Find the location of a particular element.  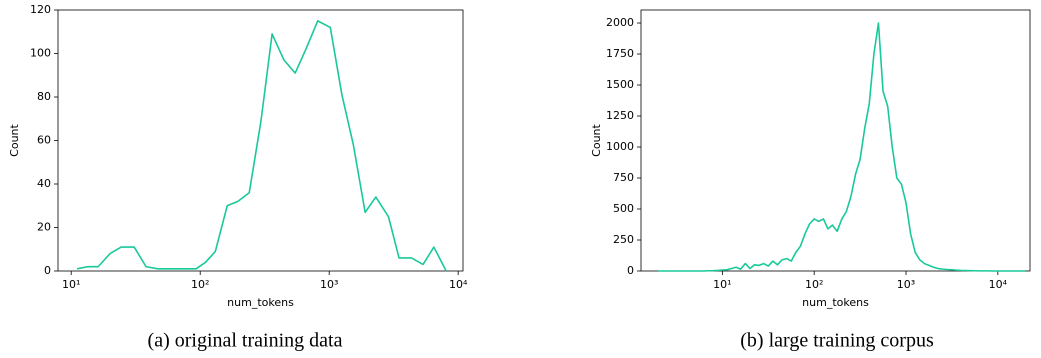

y-tick-label: 2000 is located at coordinates (620, 22).